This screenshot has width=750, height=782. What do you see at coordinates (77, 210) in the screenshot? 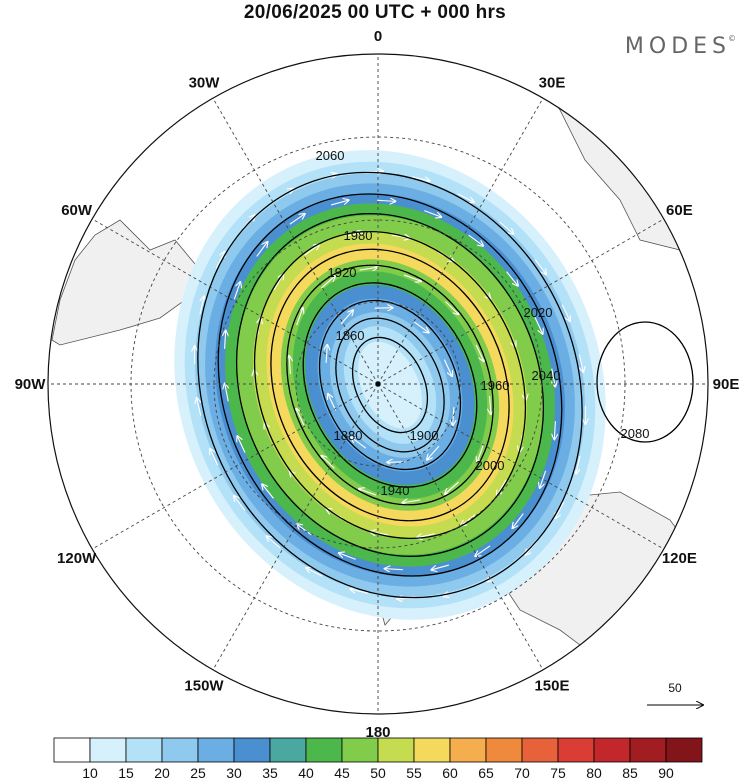
I see `longitude-label: 60W` at bounding box center [77, 210].